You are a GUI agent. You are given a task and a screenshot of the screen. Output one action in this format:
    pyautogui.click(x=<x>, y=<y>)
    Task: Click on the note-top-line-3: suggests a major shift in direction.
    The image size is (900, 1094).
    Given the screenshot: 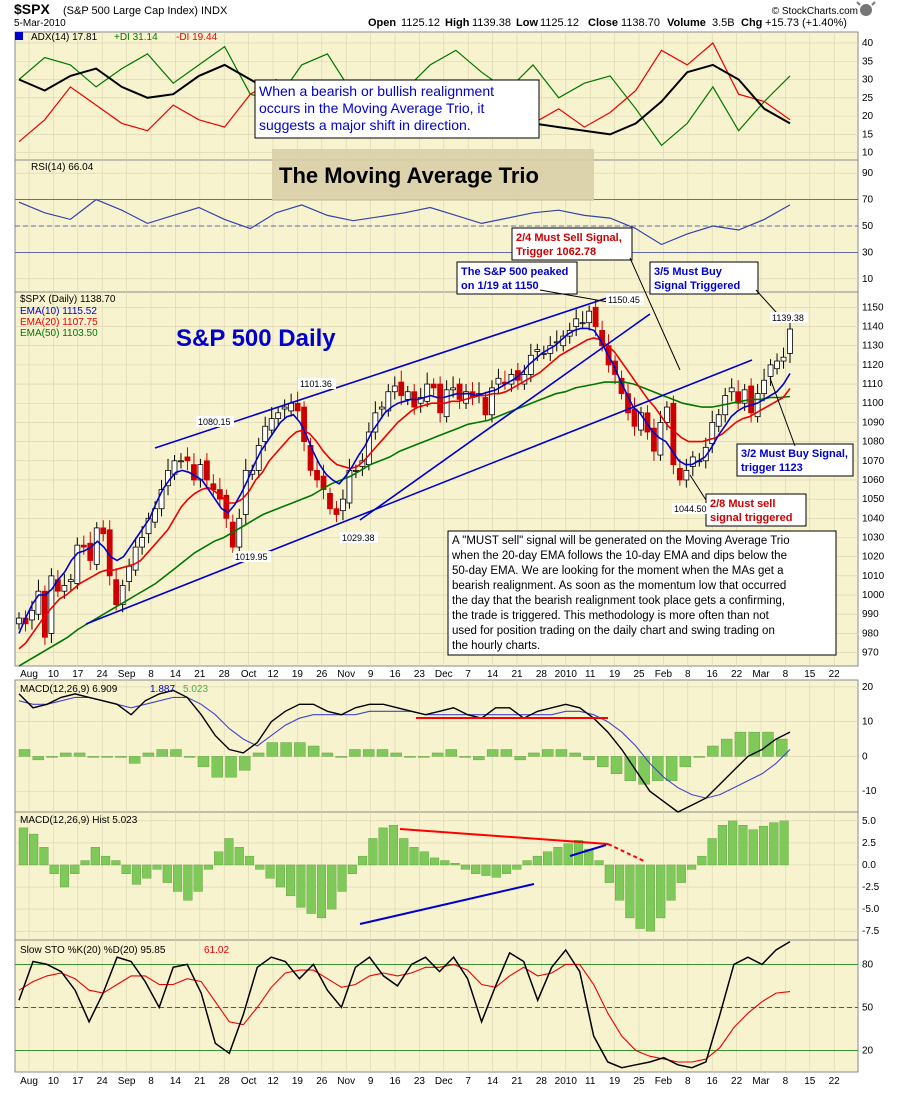 What is the action you would take?
    pyautogui.click(x=365, y=125)
    